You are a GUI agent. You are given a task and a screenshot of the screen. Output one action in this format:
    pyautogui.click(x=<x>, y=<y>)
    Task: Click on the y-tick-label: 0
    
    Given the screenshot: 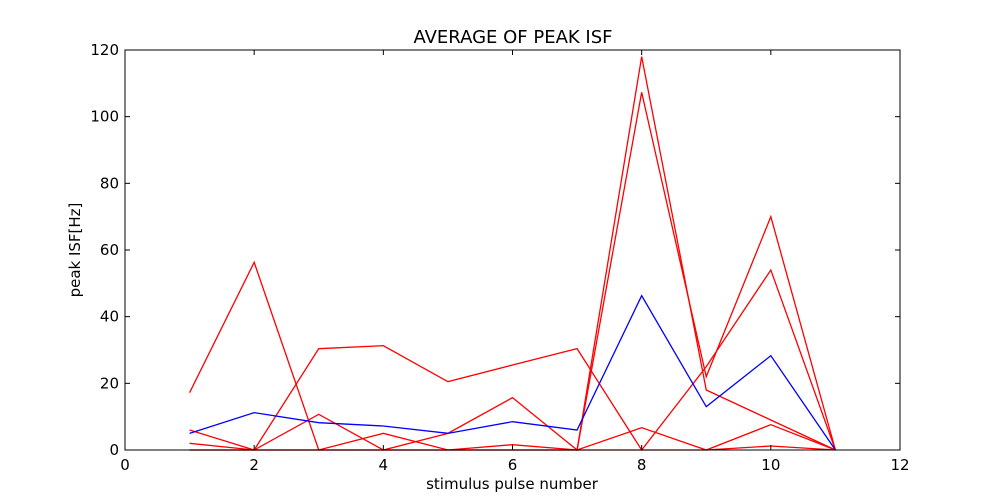 What is the action you would take?
    pyautogui.click(x=114, y=450)
    